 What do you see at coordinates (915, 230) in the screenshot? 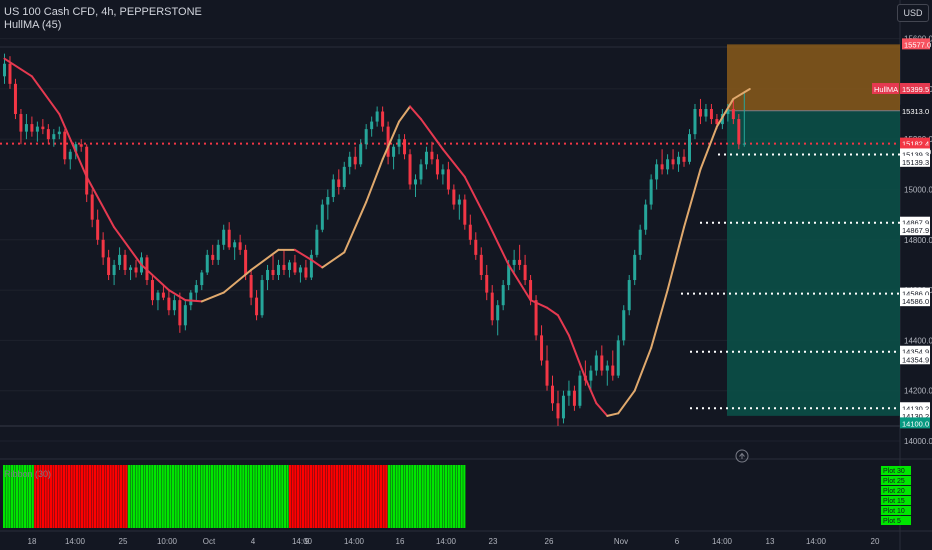
I see `price-tag-label: 14867.9` at bounding box center [915, 230].